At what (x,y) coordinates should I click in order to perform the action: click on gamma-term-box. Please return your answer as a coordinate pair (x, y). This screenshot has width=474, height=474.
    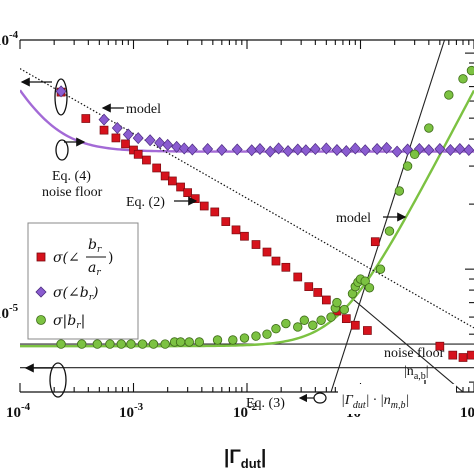
    Looking at the image, I should click on (397, 399).